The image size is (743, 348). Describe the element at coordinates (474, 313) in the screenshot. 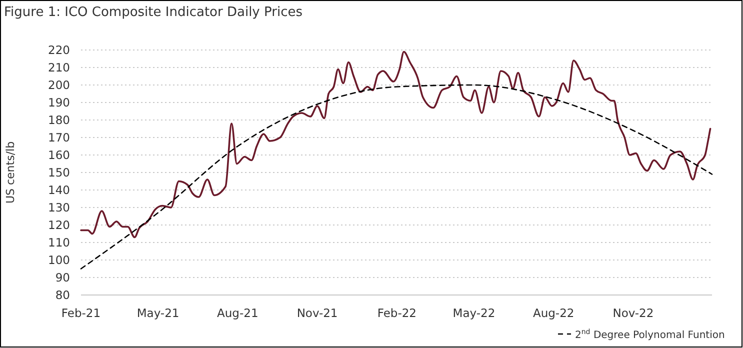

I see `x-tick-label: May-22` at that location.